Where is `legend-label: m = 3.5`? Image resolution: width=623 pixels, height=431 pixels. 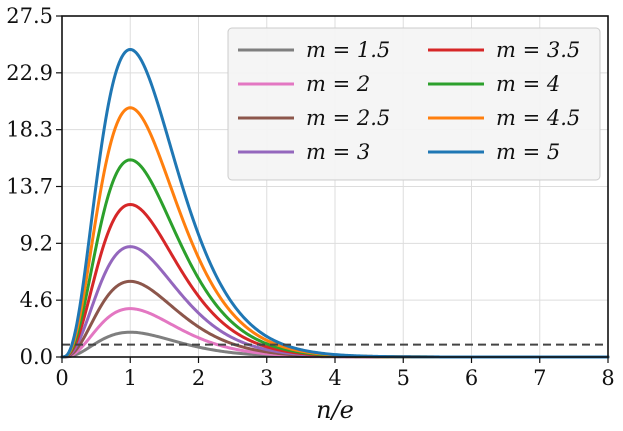
legend-label: m = 3.5 is located at coordinates (538, 50).